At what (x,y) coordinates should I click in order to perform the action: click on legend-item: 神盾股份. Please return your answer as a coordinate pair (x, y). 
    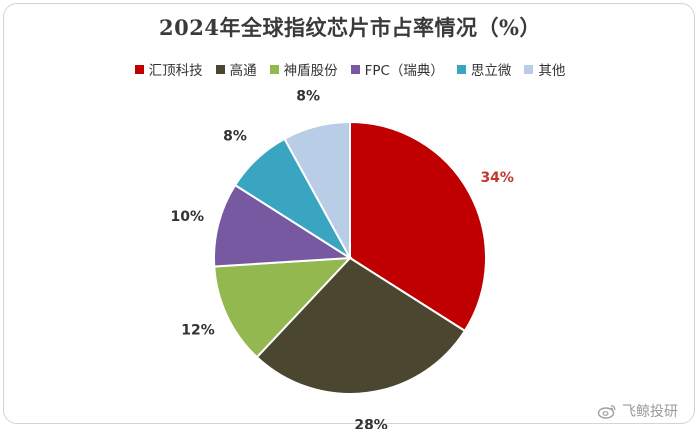
    Looking at the image, I should click on (303, 69).